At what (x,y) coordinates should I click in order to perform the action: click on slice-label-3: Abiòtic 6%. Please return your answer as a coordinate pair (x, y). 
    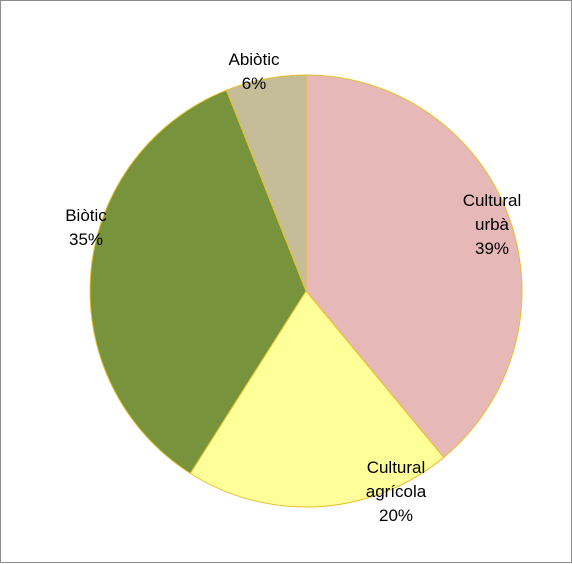
    Looking at the image, I should click on (254, 71).